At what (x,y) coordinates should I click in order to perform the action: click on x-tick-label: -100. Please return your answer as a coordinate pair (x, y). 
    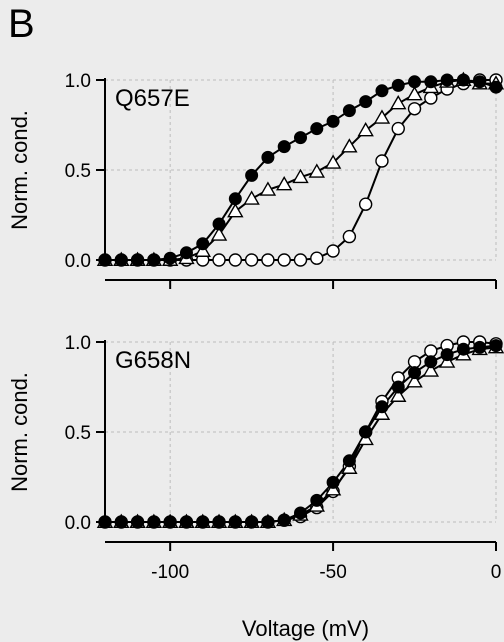
    Looking at the image, I should click on (170, 572).